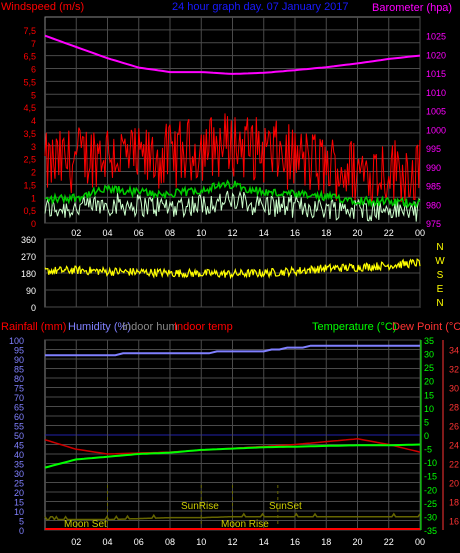 The width and height of the screenshot is (460, 553). I want to click on temperature-tick-label: 0, so click(426, 436).